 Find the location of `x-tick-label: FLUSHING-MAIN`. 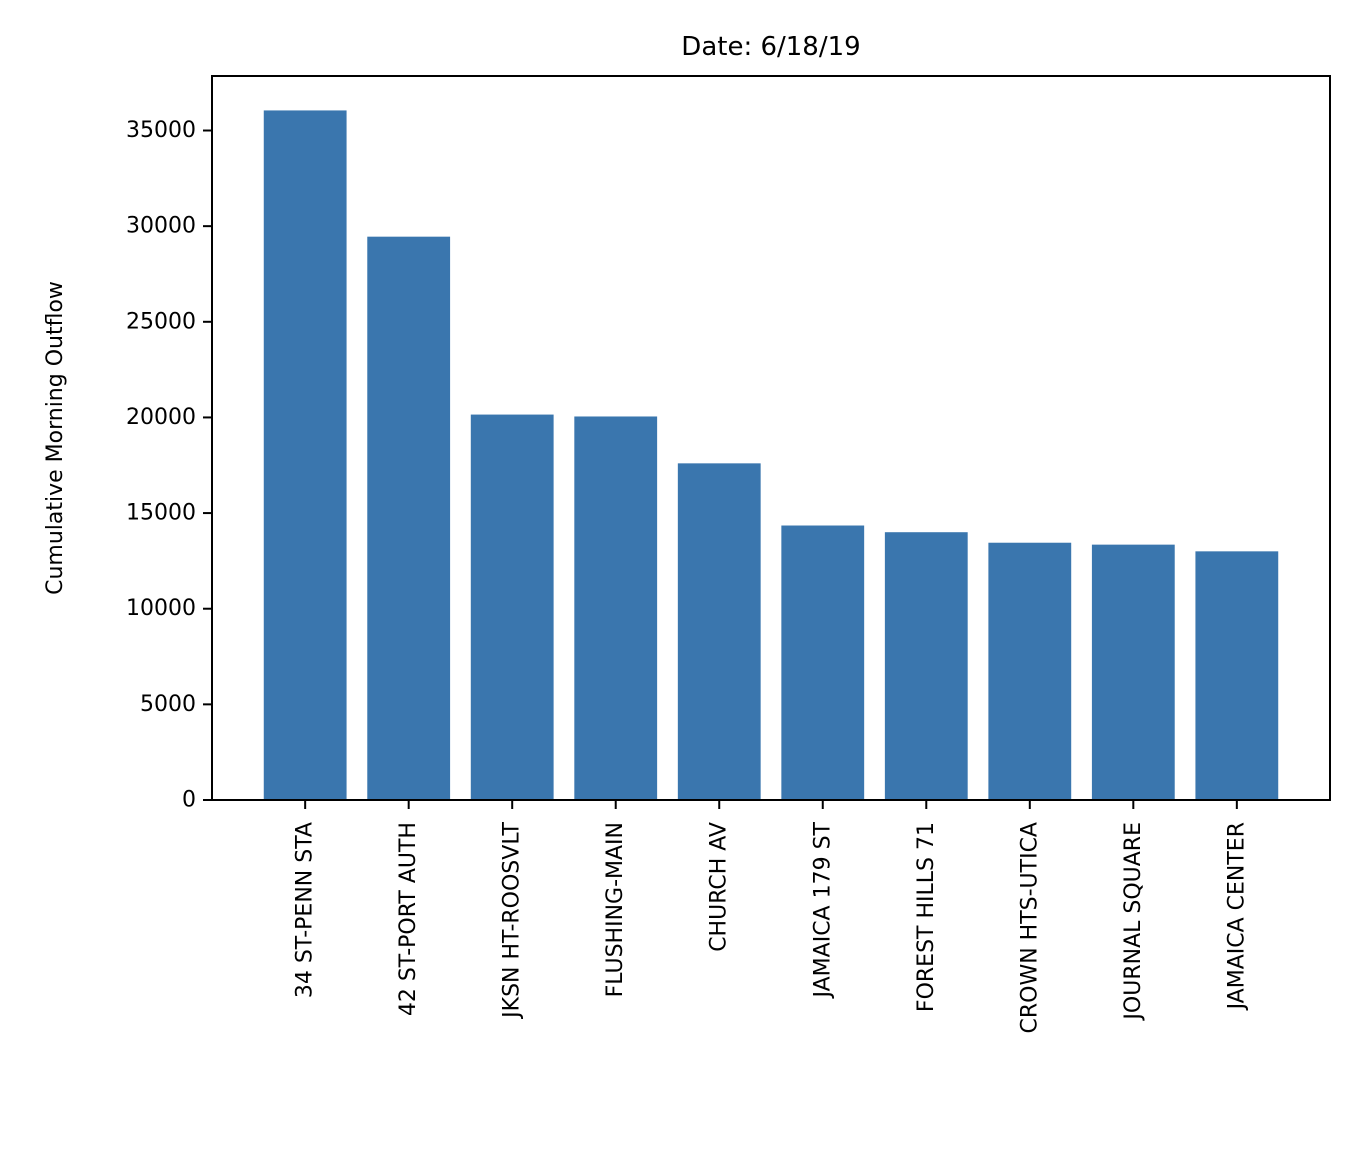

x-tick-label: FLUSHING-MAIN is located at coordinates (615, 909).